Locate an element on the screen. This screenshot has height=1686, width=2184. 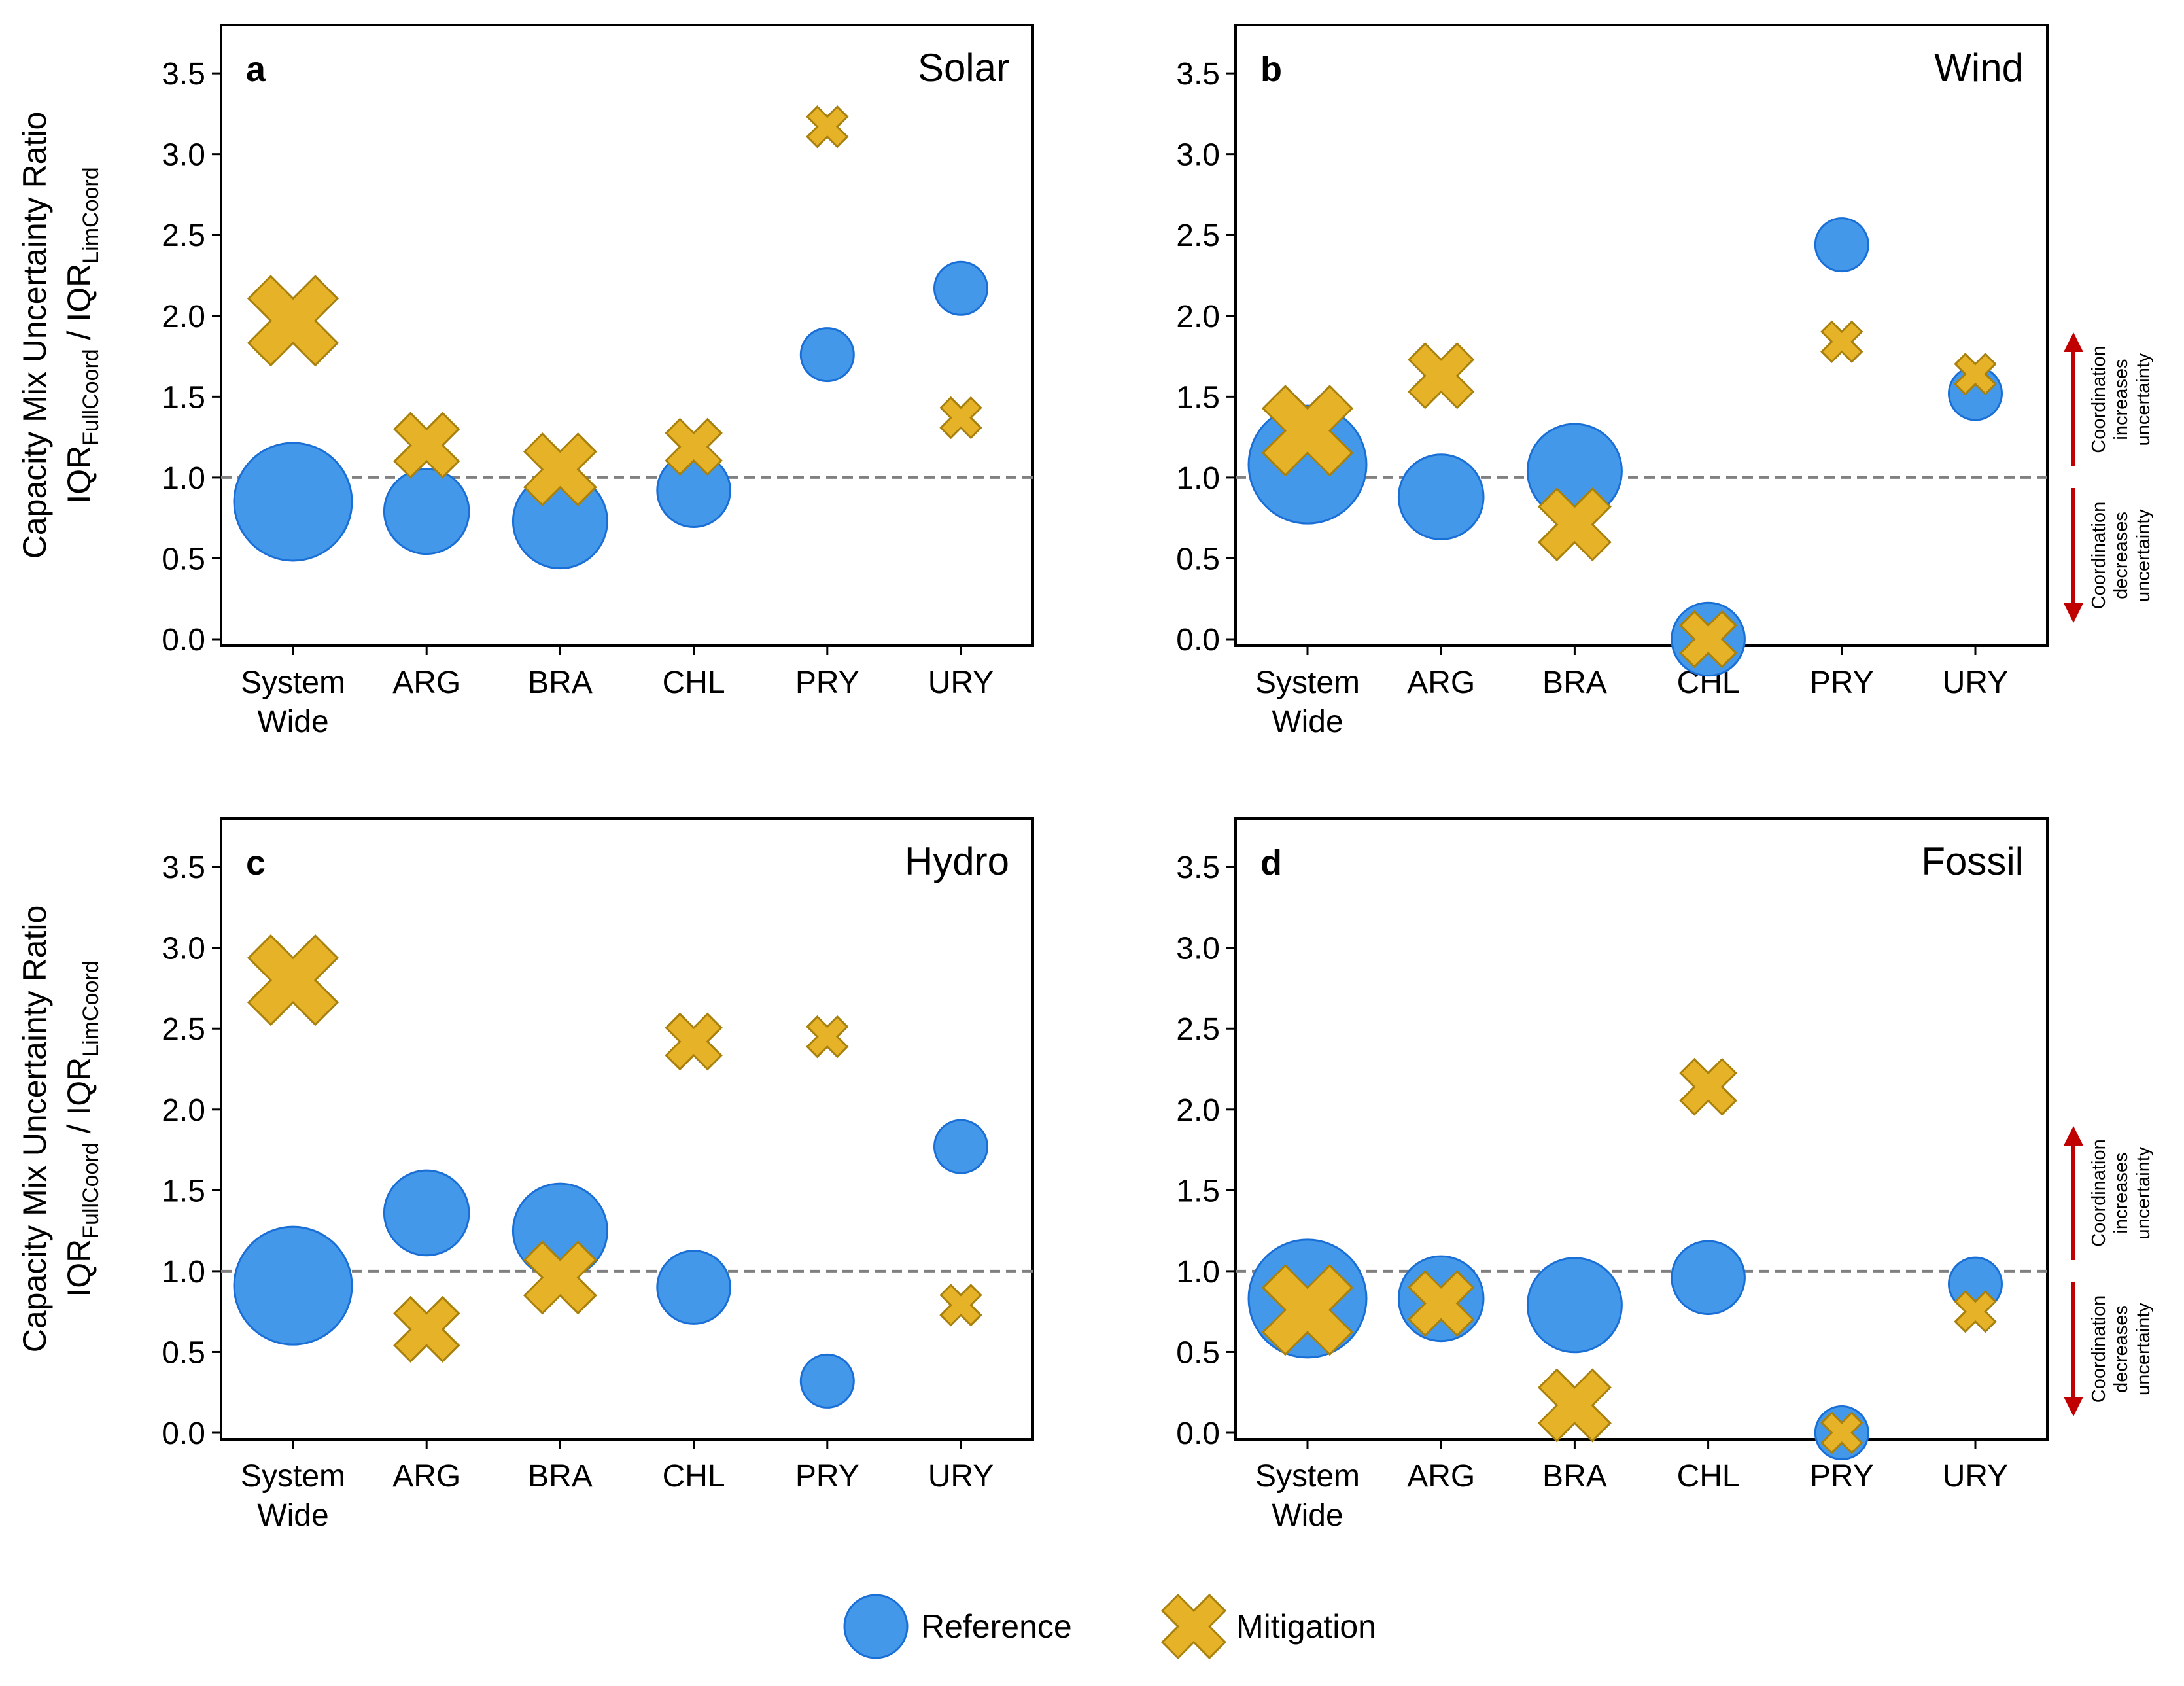
panel-fossil-ytick-label: 3.0 is located at coordinates (1198, 949).